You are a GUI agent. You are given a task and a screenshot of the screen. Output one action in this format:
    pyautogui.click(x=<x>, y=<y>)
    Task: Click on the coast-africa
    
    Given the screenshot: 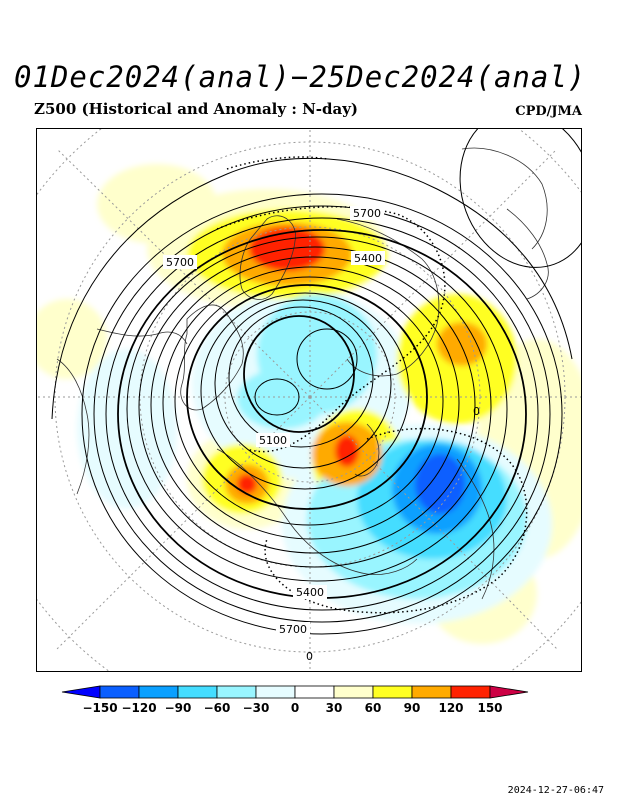 What is the action you would take?
    pyautogui.click(x=73, y=426)
    